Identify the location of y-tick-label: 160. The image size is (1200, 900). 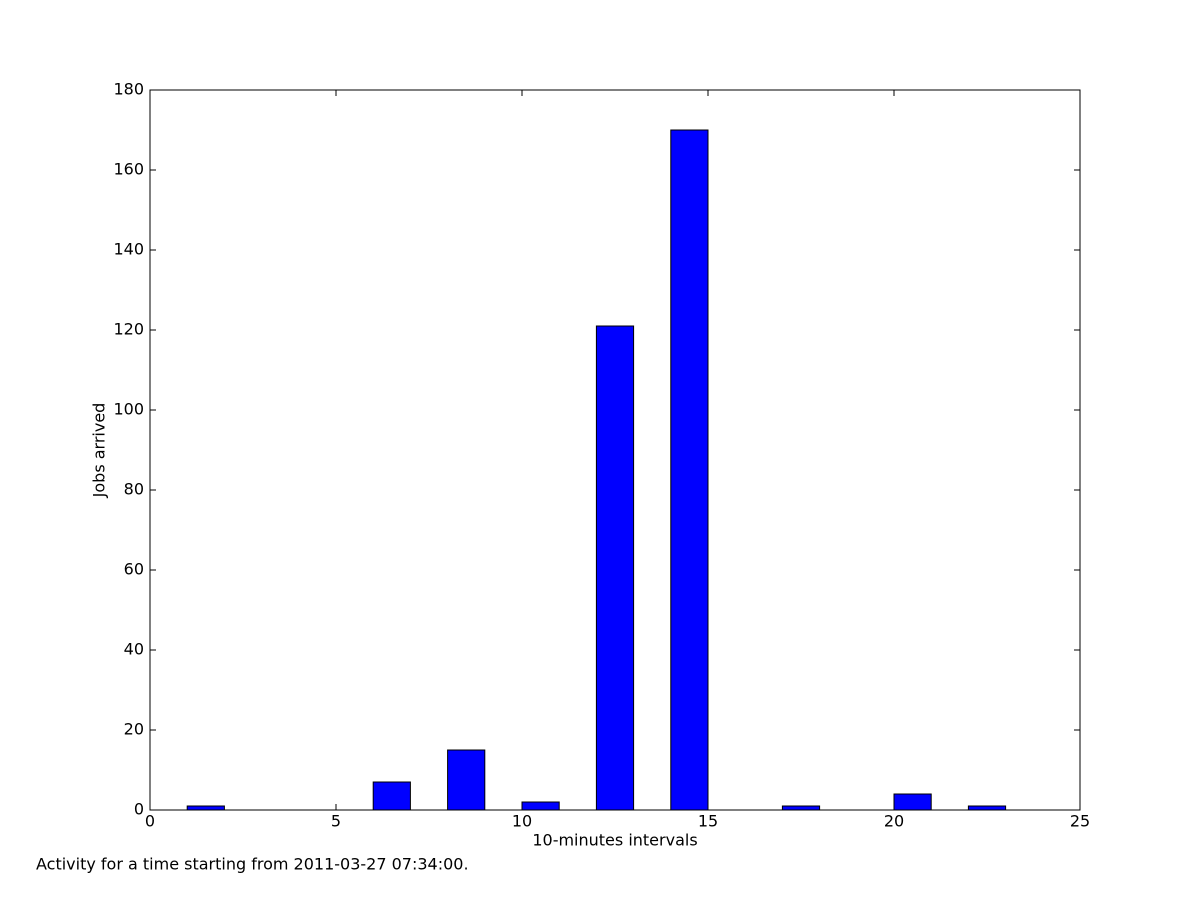
(128, 169).